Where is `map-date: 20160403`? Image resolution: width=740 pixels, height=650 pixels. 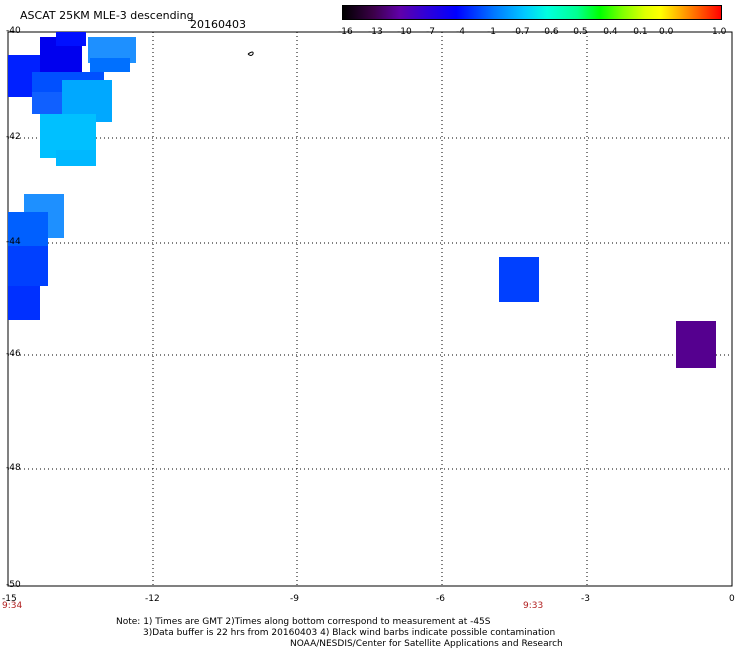
map-date: 20160403 is located at coordinates (218, 24).